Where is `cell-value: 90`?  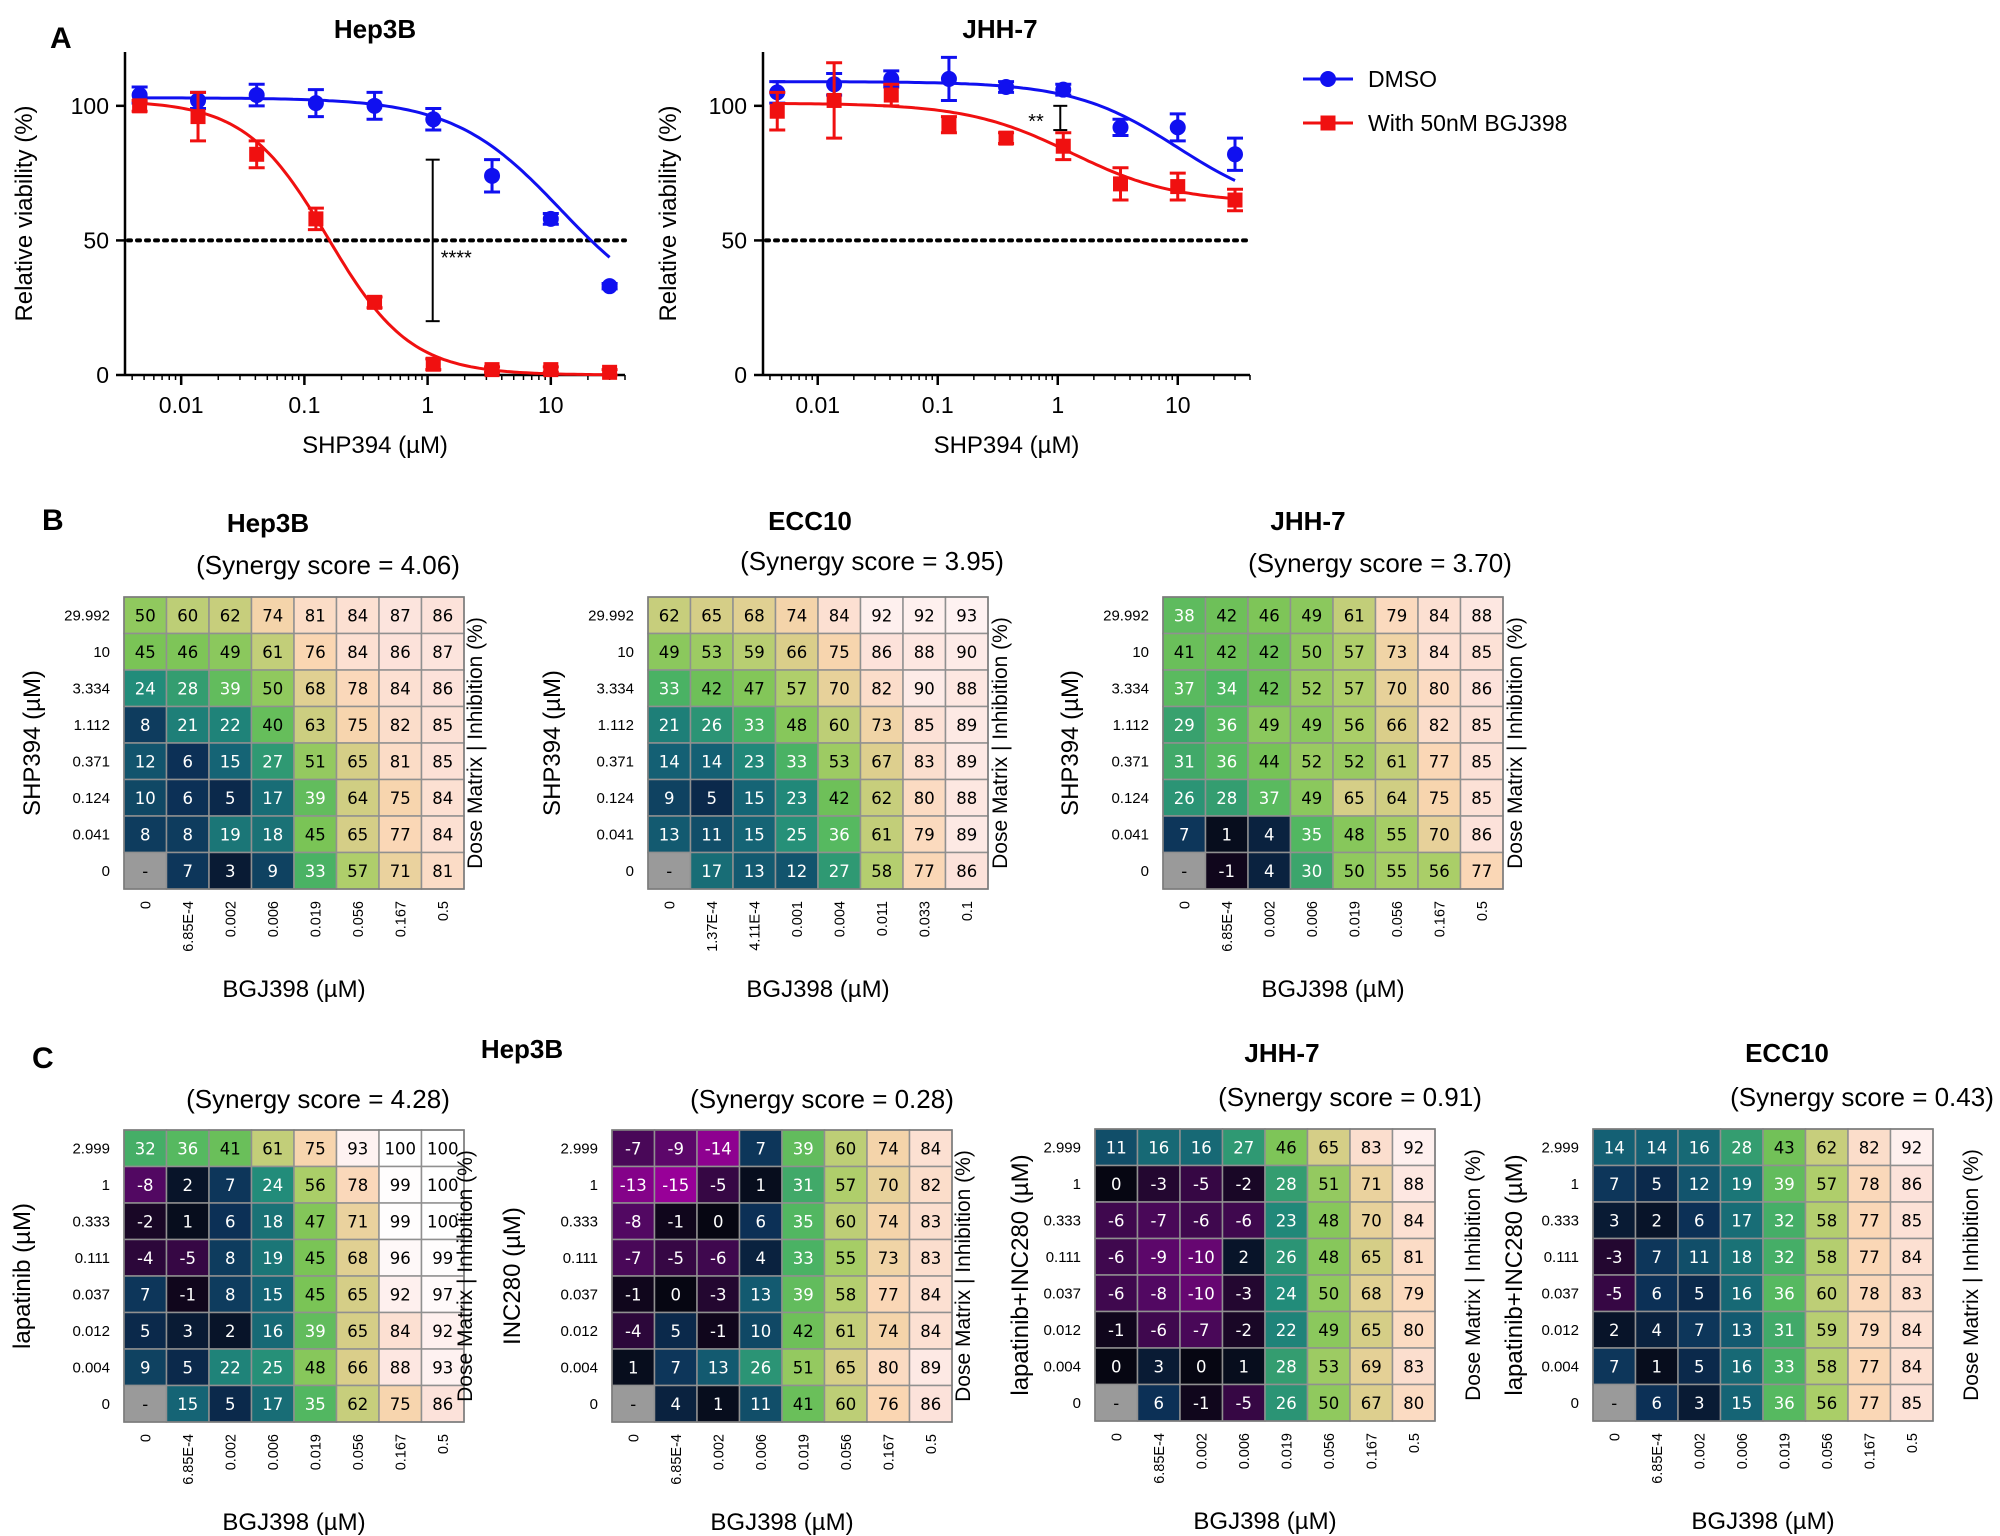
cell-value: 90 is located at coordinates (924, 688).